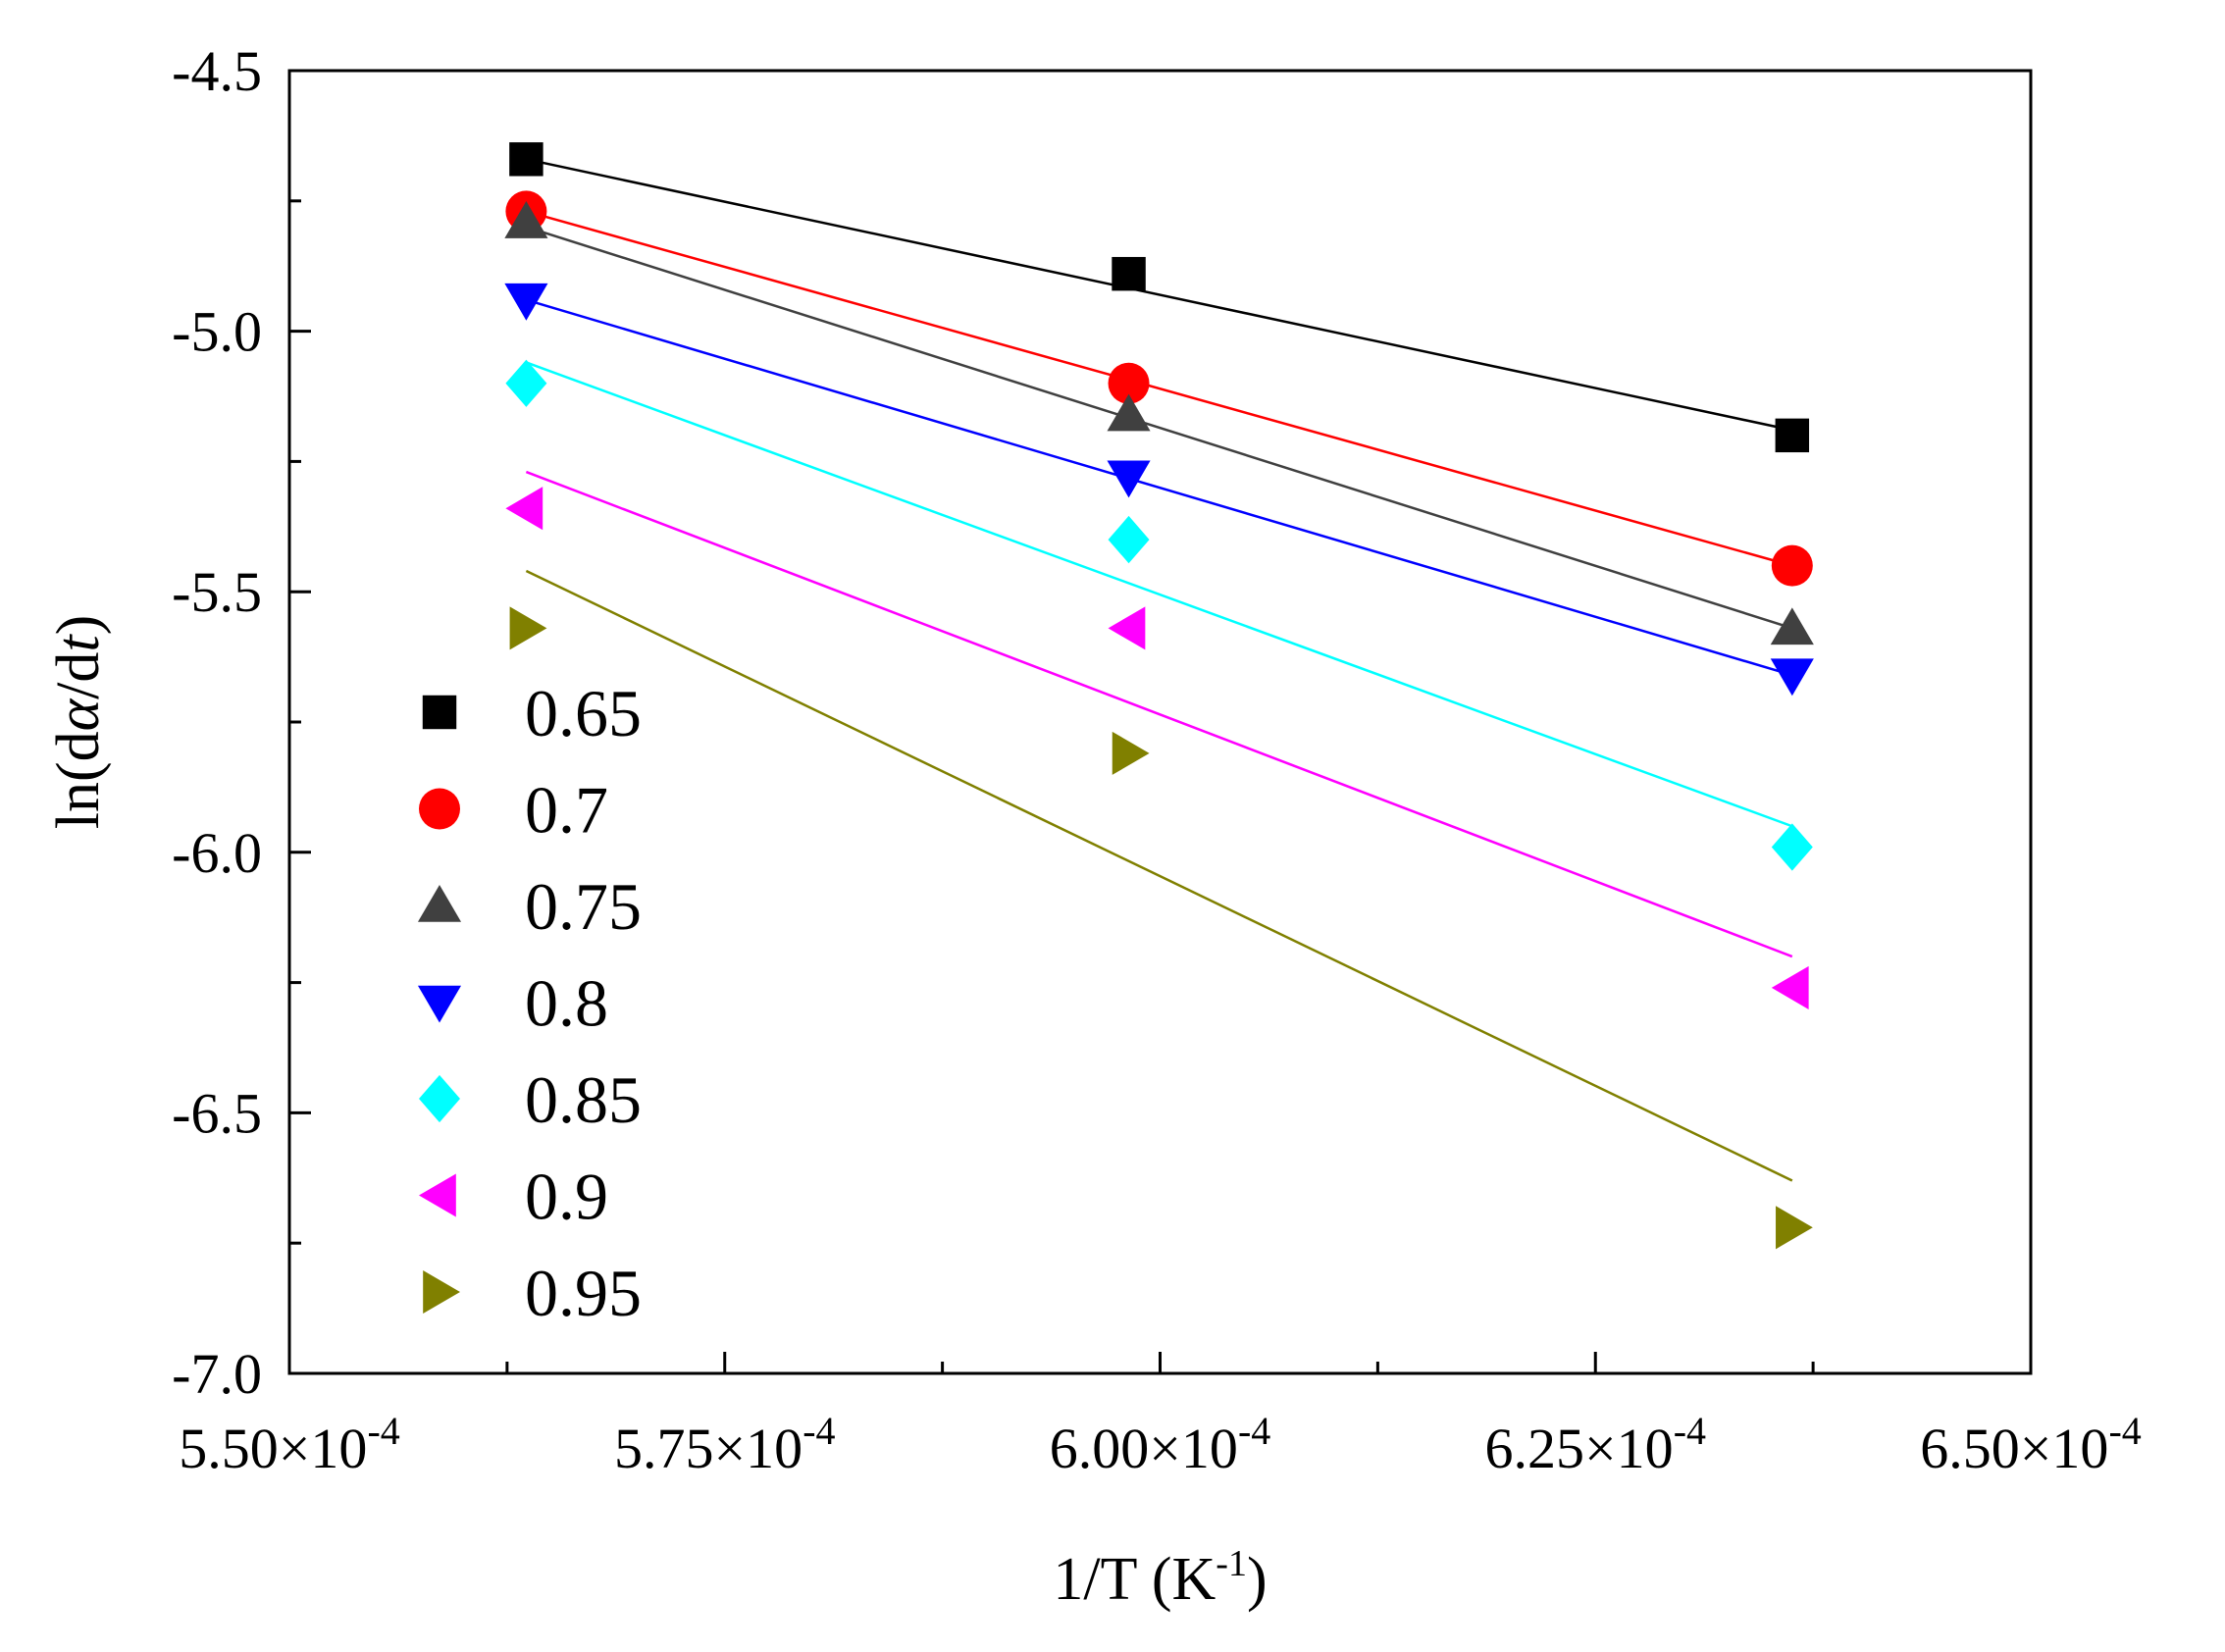 Image resolution: width=2225 pixels, height=1652 pixels. Describe the element at coordinates (1595, 1444) in the screenshot. I see `x-tick-label: 6.25×10⁻⁴` at that location.